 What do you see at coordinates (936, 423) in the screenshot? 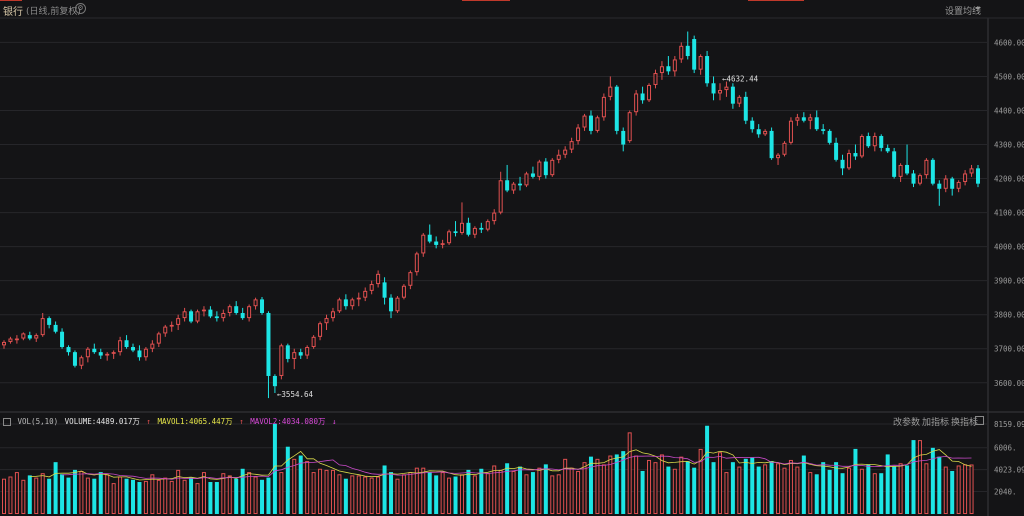
I see `add-indicator-button: 加指标` at bounding box center [936, 423].